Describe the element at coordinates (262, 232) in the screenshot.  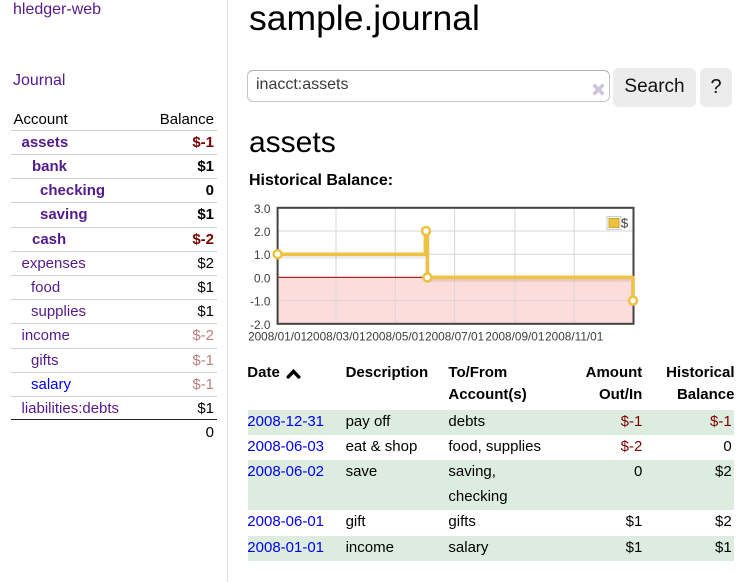
I see `svg-text: 2.0` at that location.